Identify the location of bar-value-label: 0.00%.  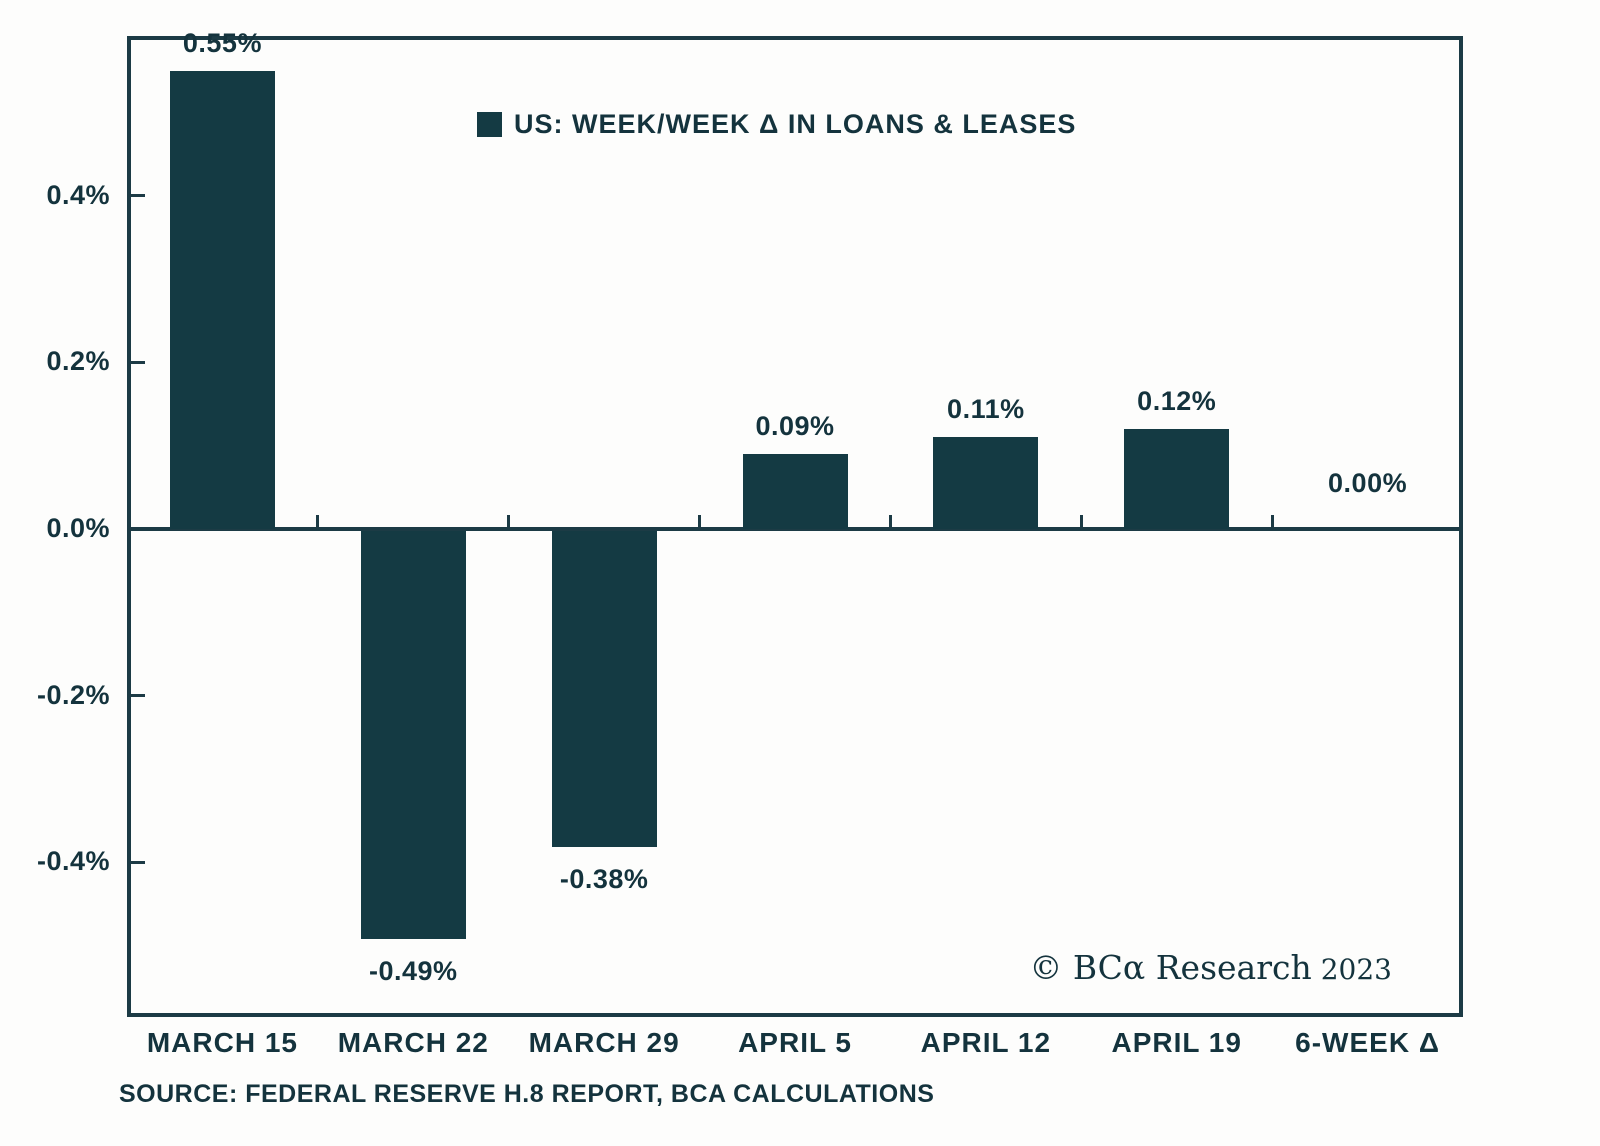
(1368, 482).